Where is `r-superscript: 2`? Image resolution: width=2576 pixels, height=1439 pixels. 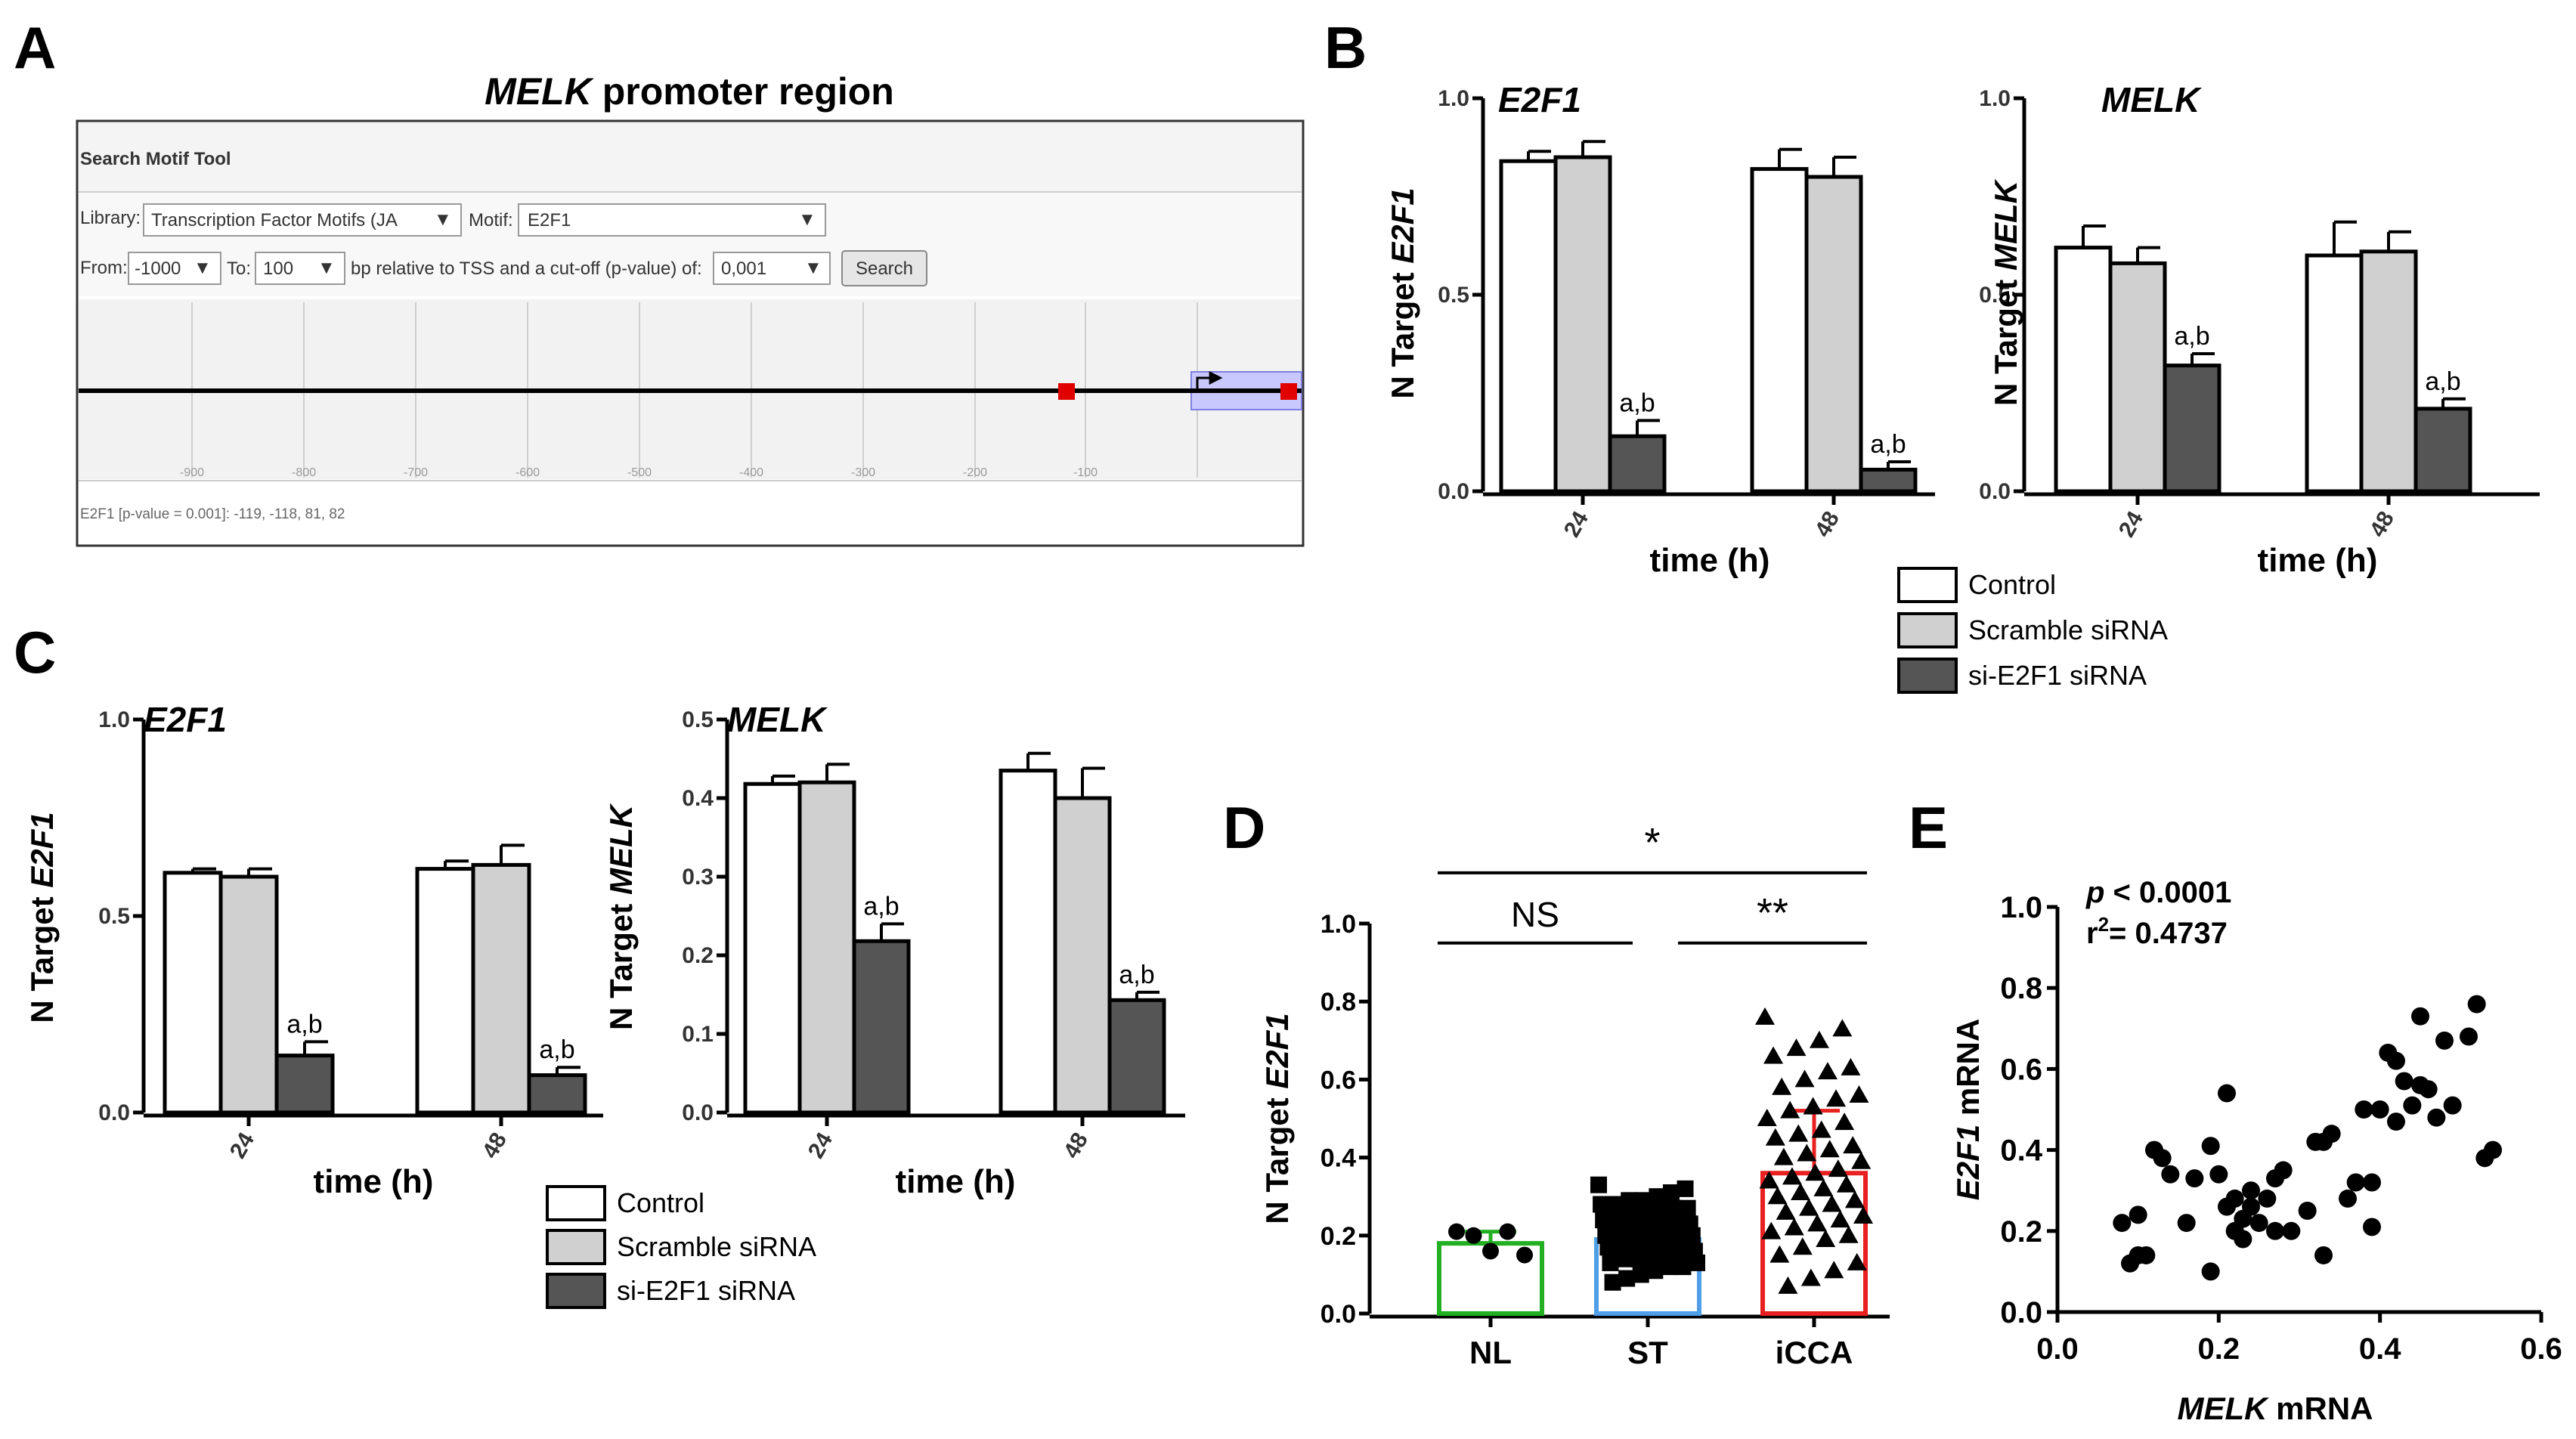 r-superscript: 2 is located at coordinates (2103, 924).